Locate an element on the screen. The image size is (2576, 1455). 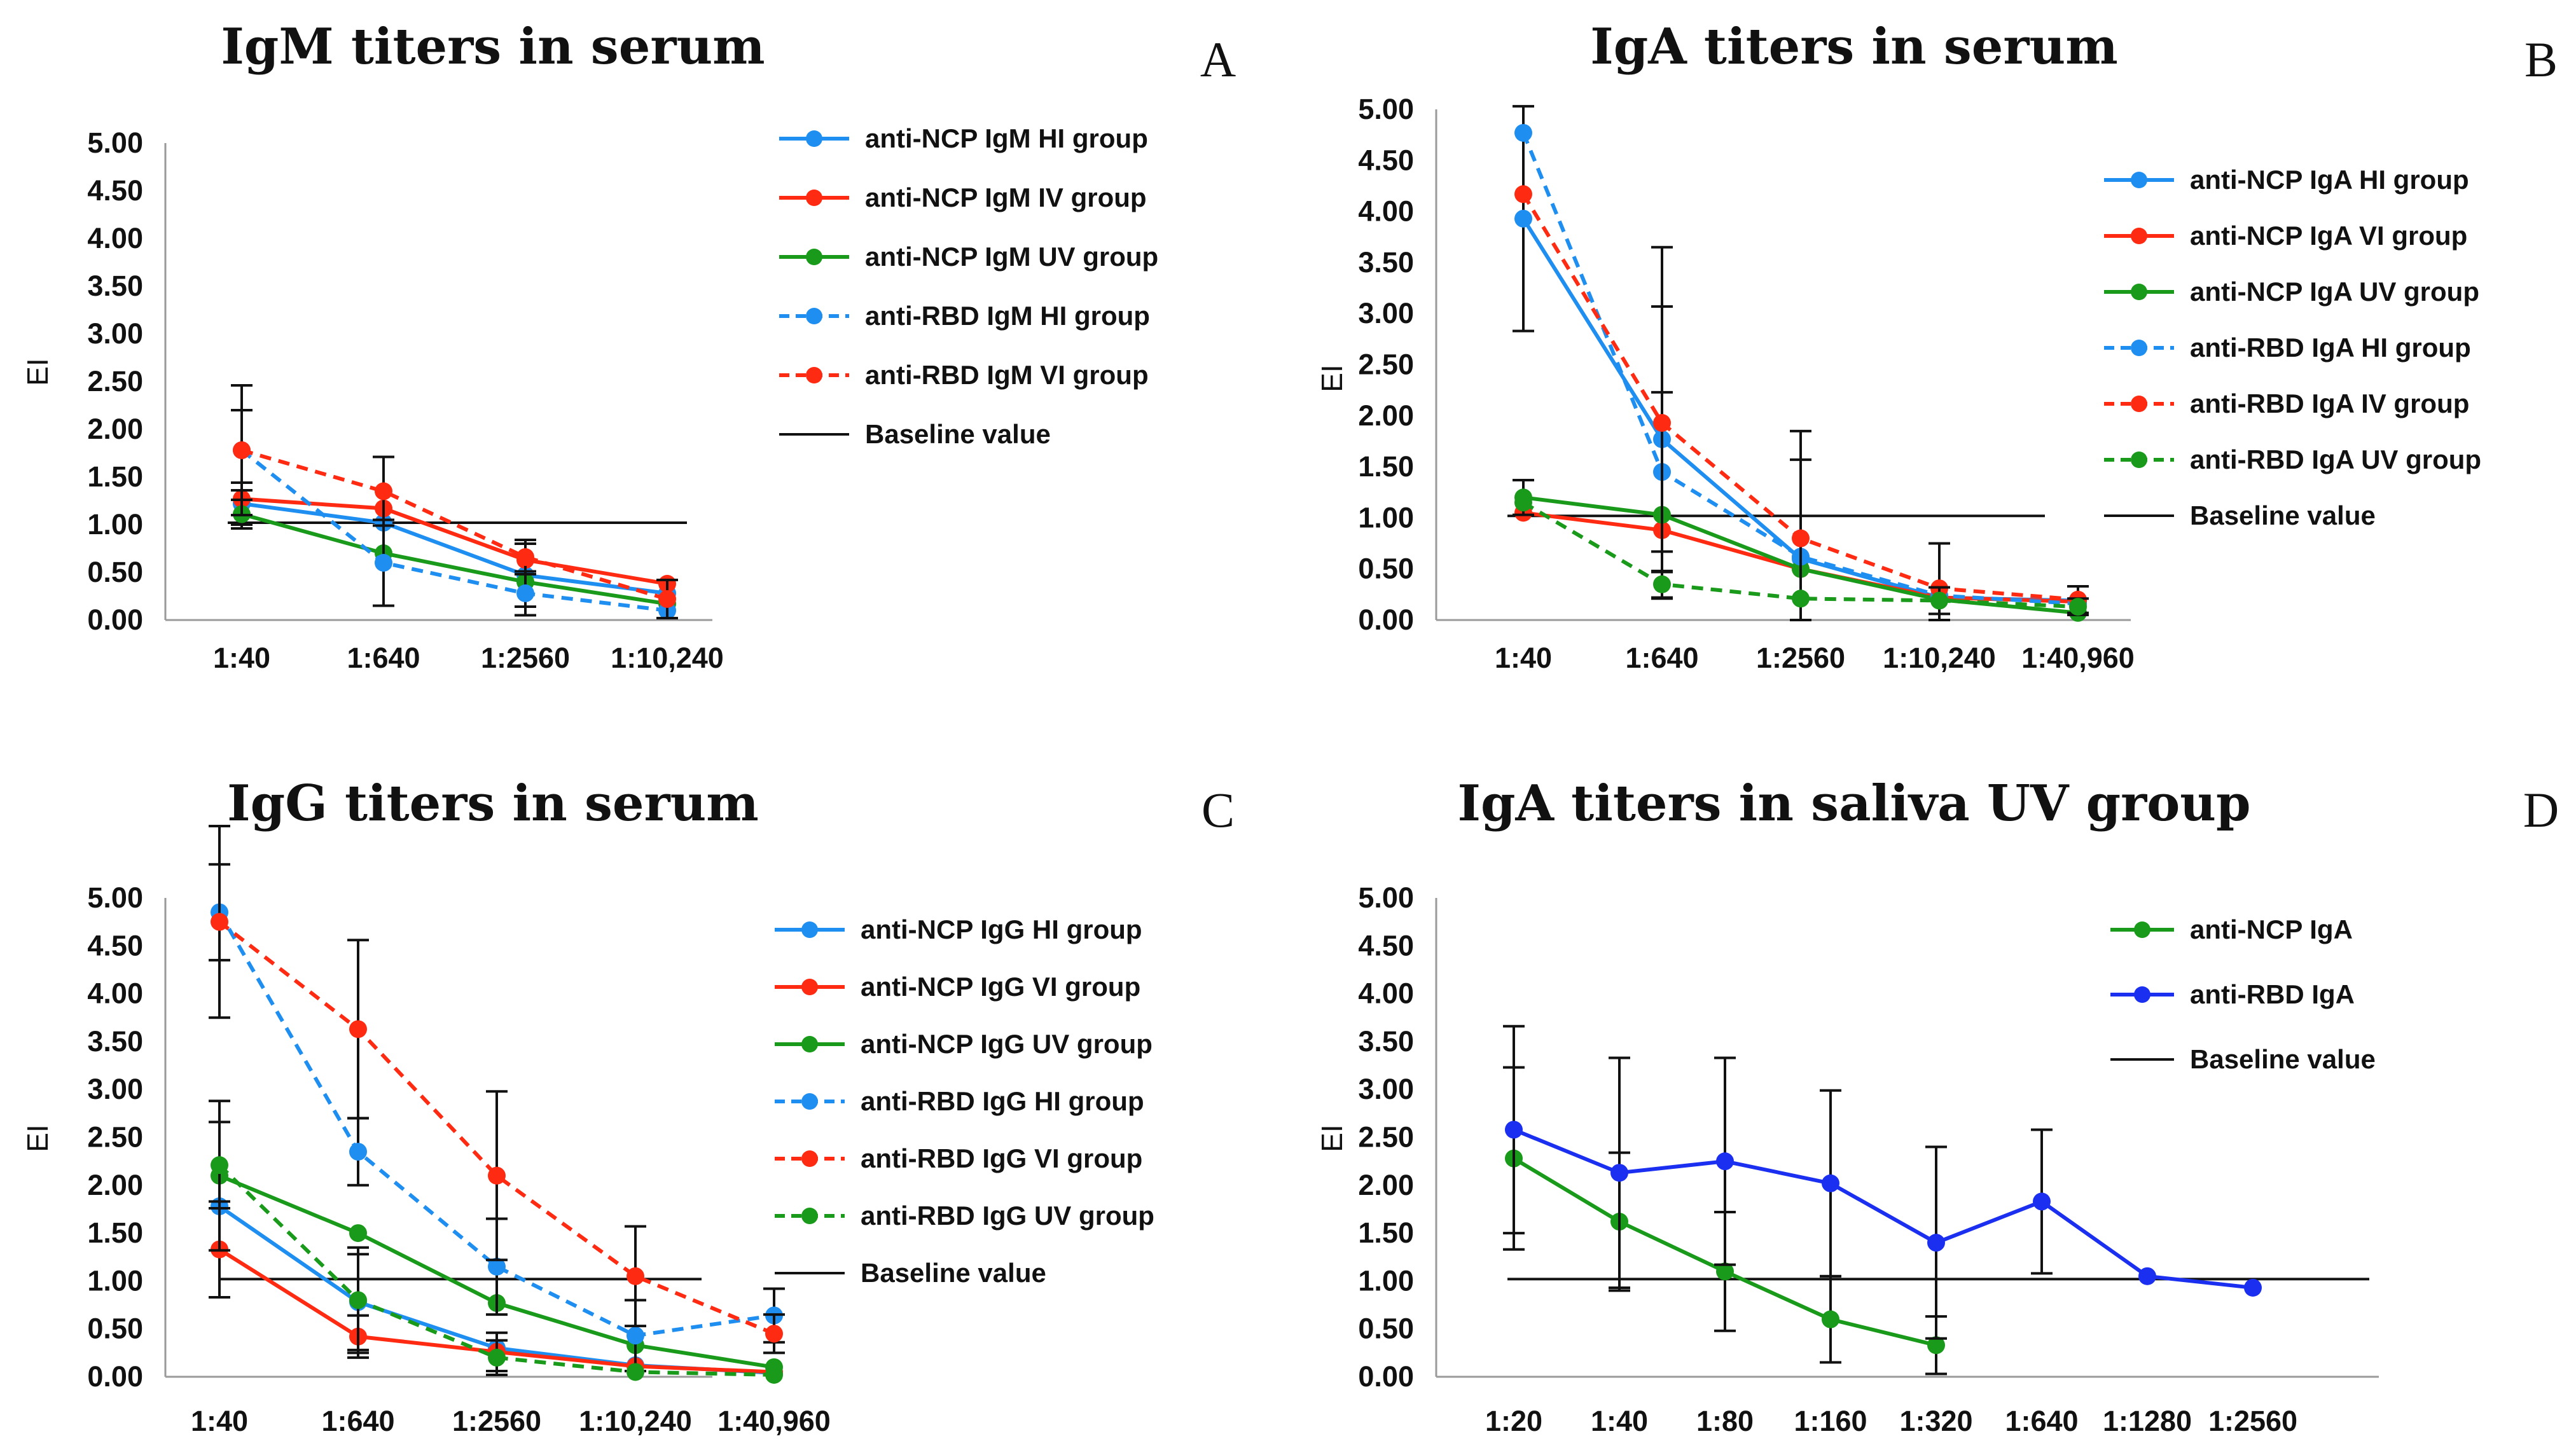
y-tick-label: 3.50 is located at coordinates (1386, 262).